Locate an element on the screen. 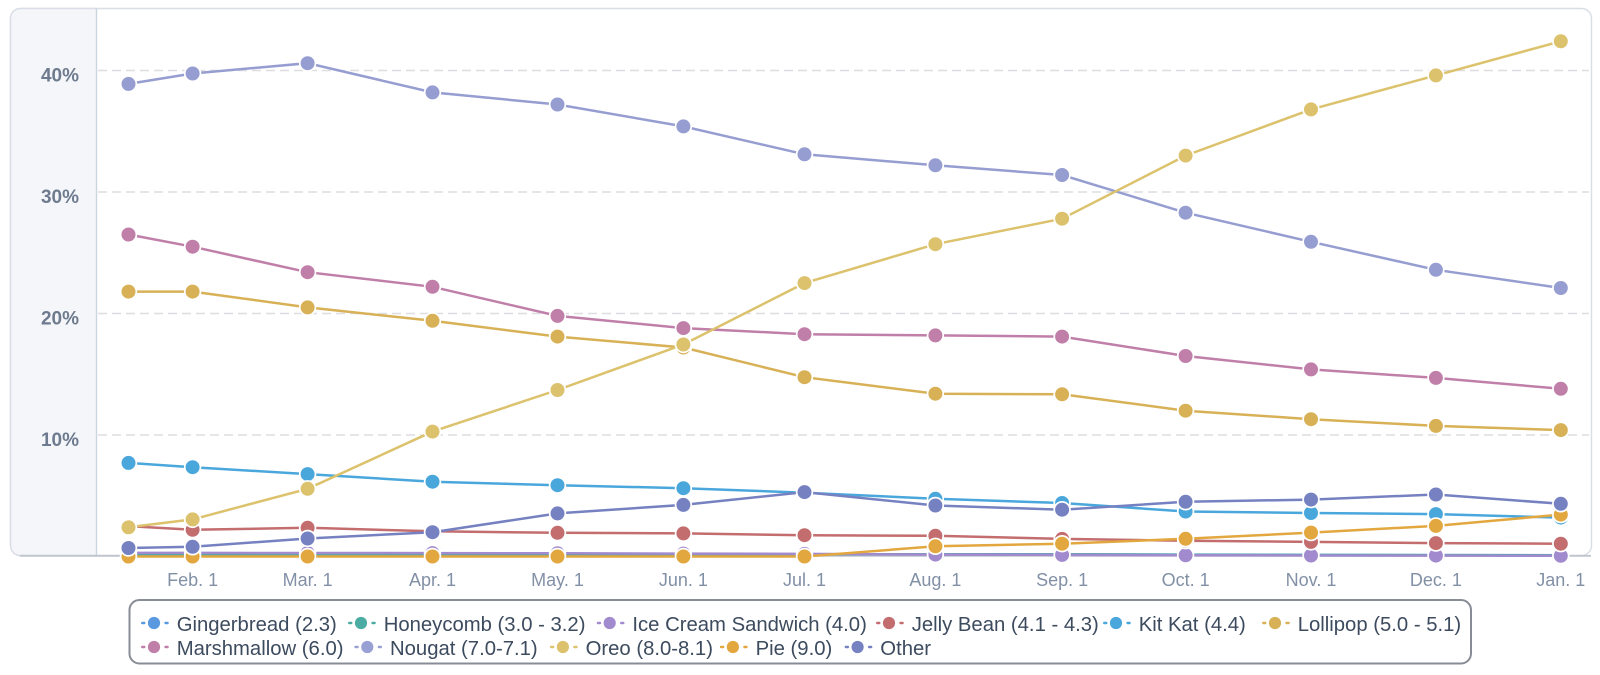  svg-text: May. 1 is located at coordinates (557, 580).